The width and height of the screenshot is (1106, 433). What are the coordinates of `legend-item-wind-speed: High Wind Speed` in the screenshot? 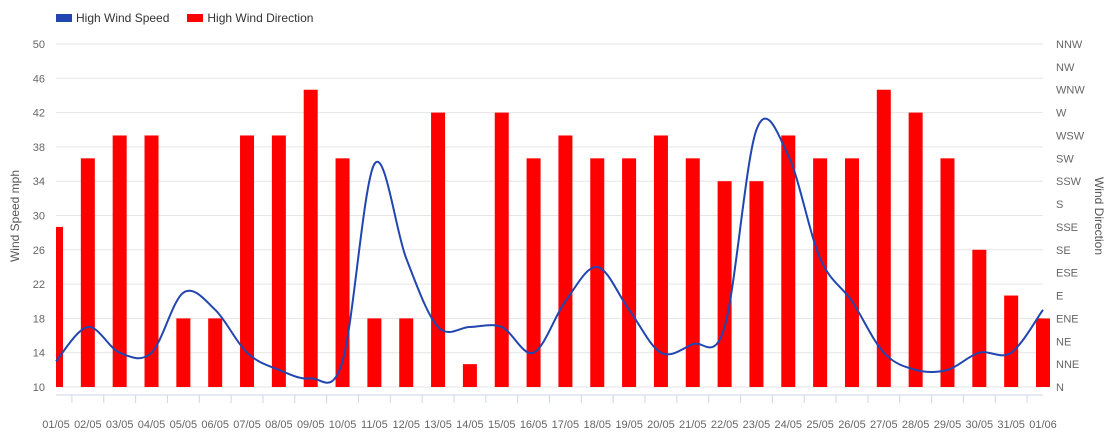 It's located at (112, 18).